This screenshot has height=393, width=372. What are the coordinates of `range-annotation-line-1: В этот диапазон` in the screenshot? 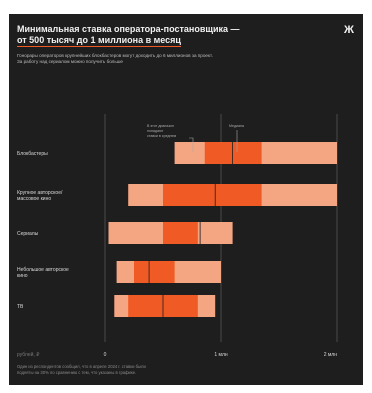 It's located at (160, 126).